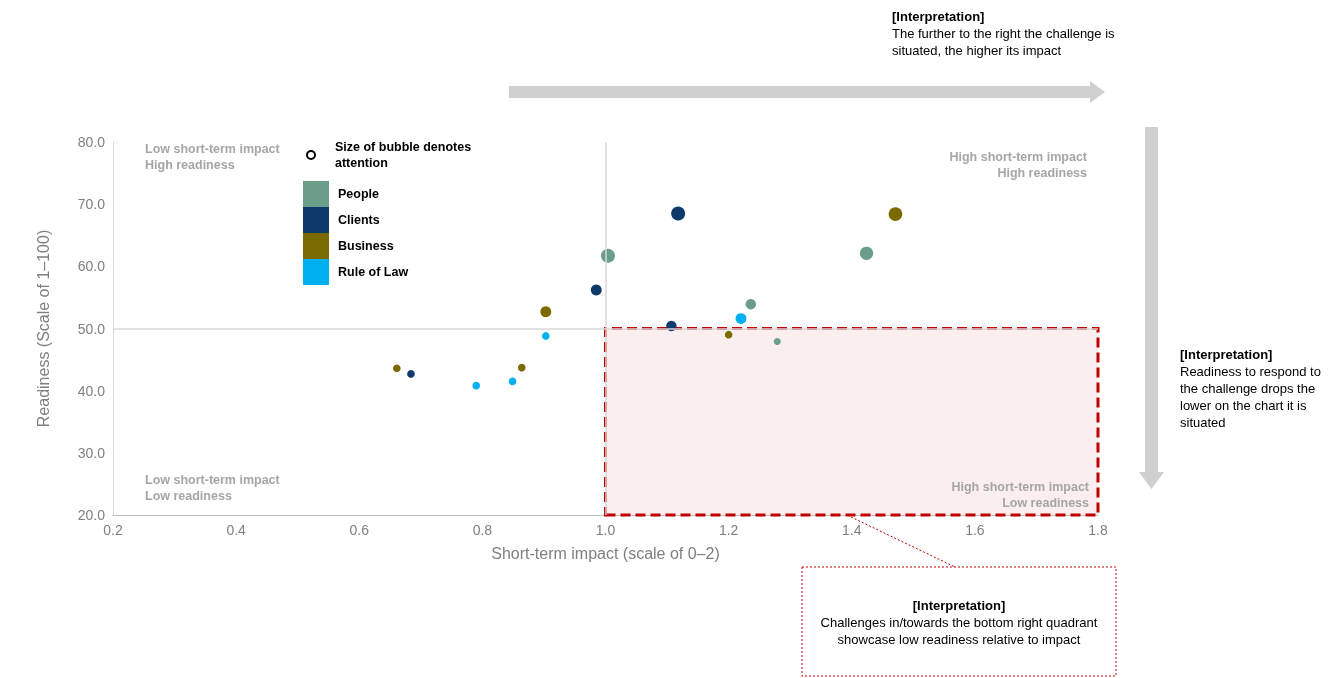  What do you see at coordinates (959, 622) in the screenshot?
I see `text: [Interpretation] Challenges in/towards the bottom right quadrant showcase low readiness relative to impact` at bounding box center [959, 622].